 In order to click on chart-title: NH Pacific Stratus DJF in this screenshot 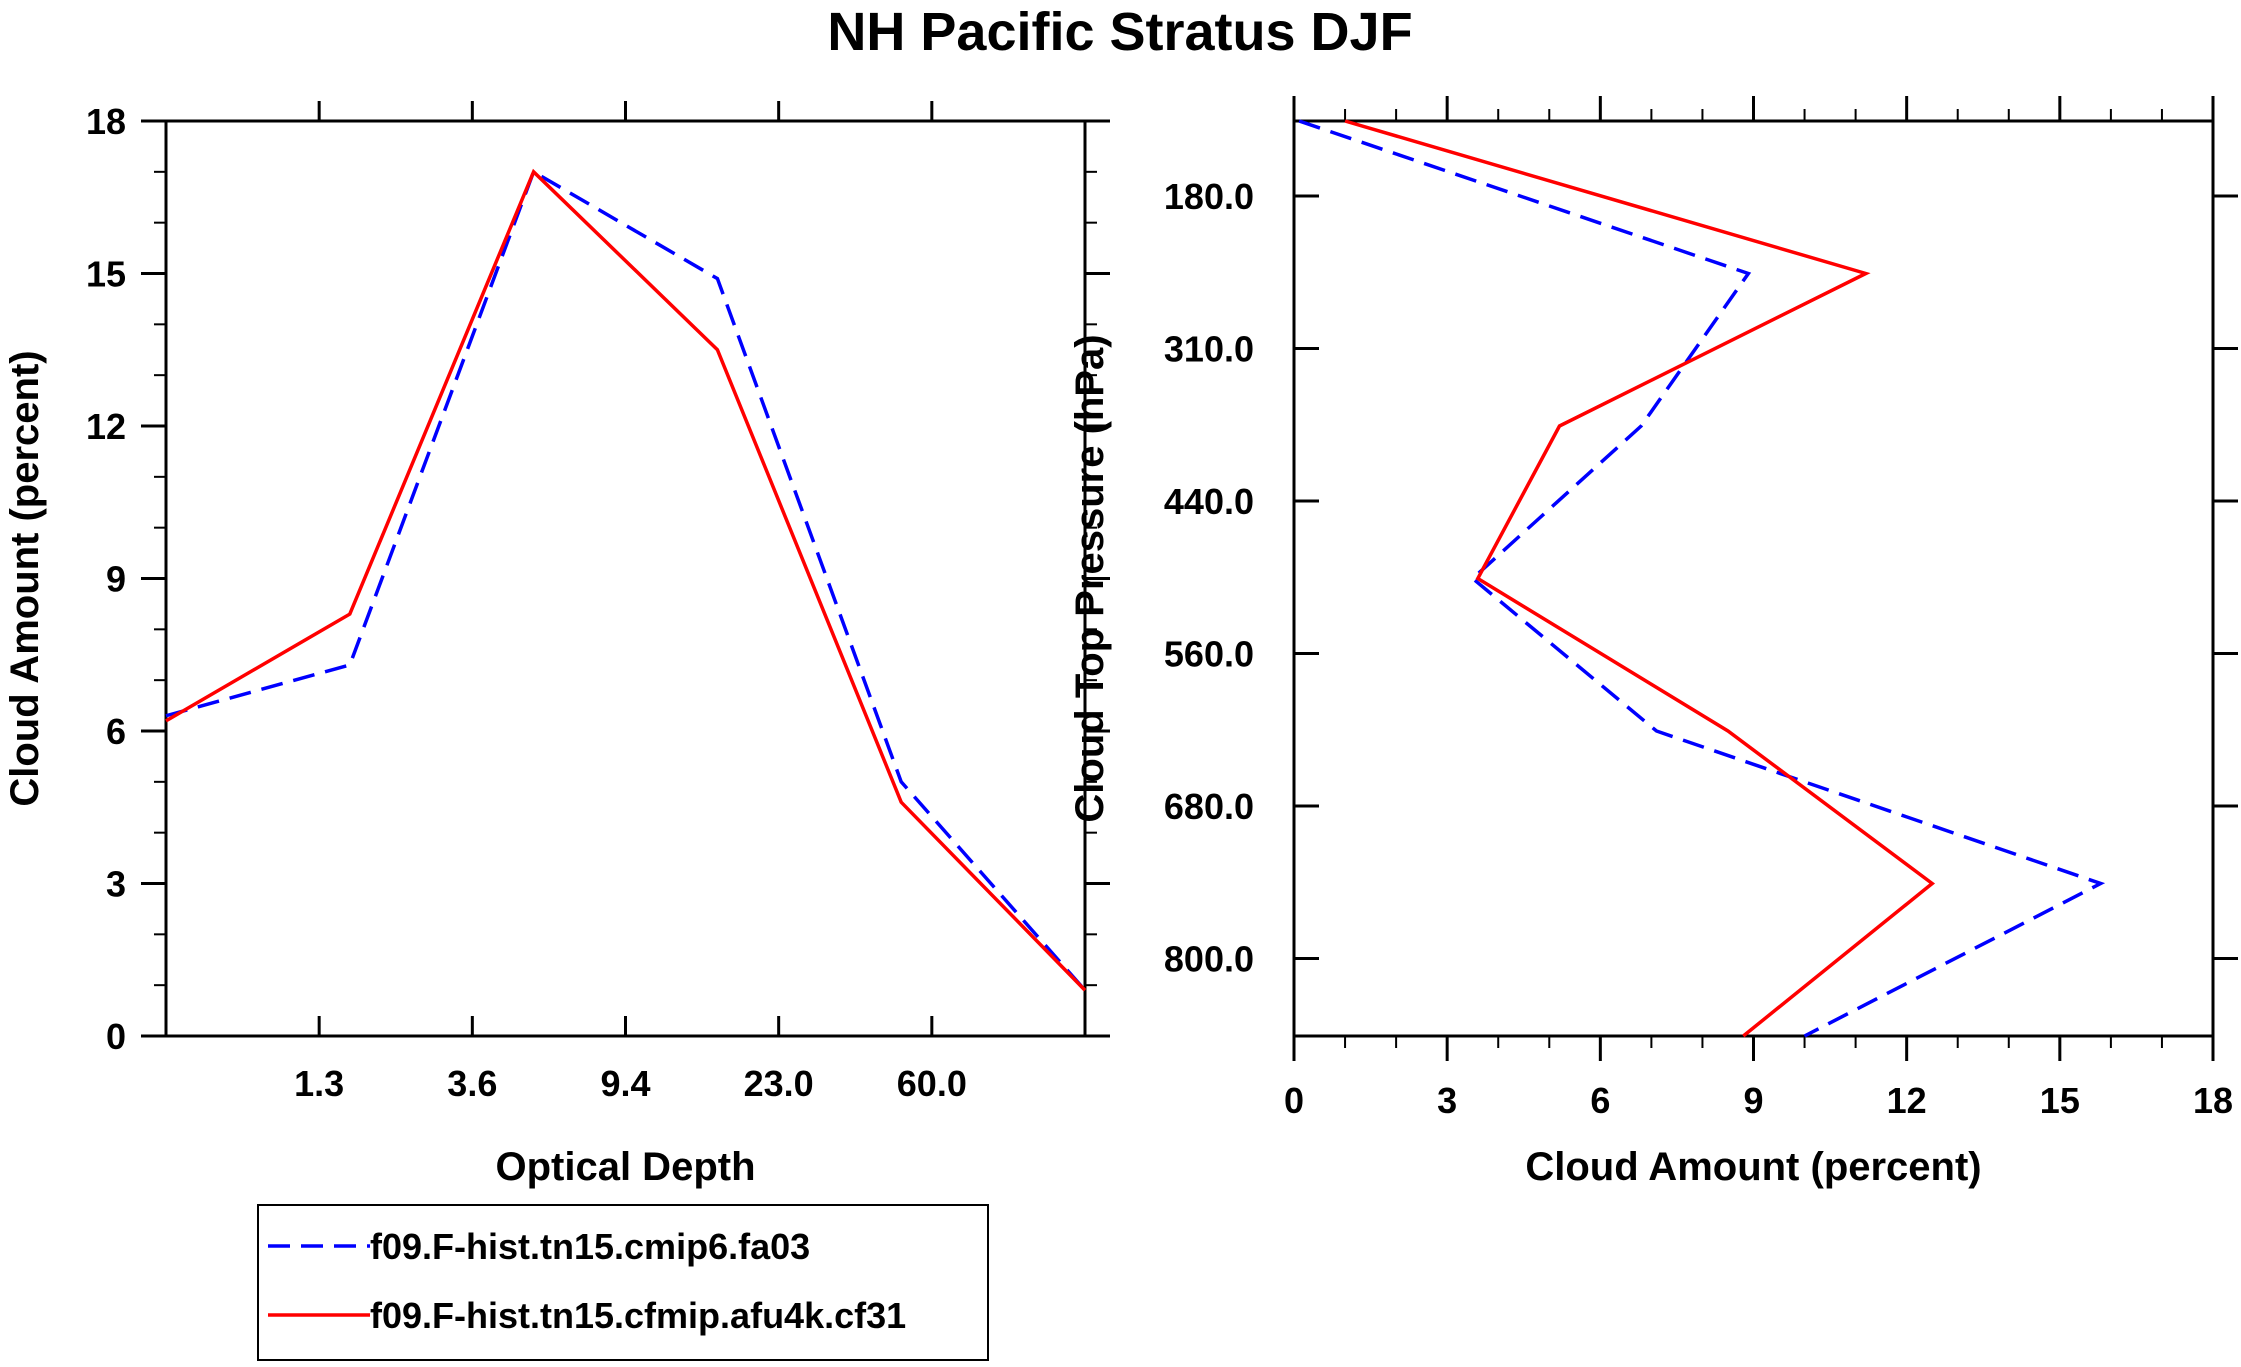, I will do `click(1119, 32)`.